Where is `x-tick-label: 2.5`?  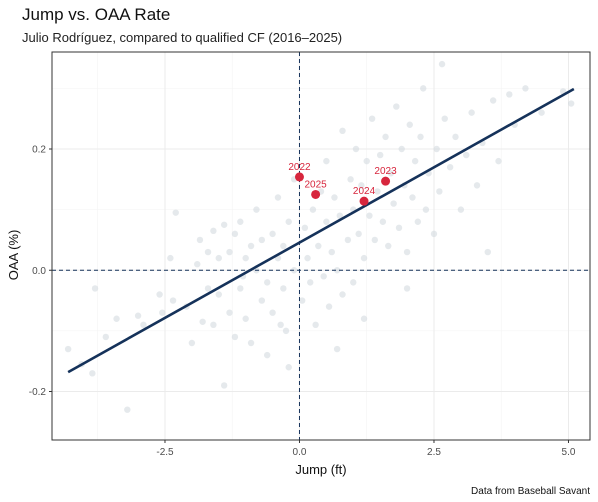 x-tick-label: 2.5 is located at coordinates (434, 452).